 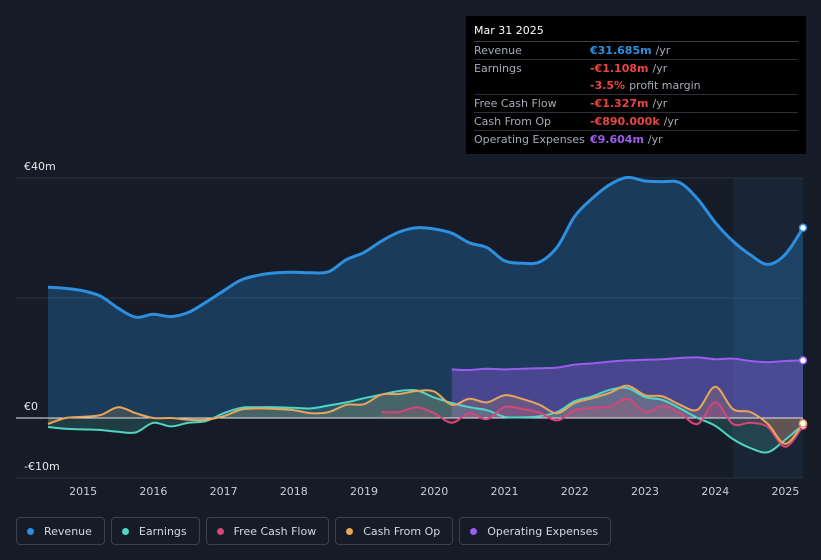 What do you see at coordinates (619, 103) in the screenshot?
I see `tooltip-value: -€1.327m` at bounding box center [619, 103].